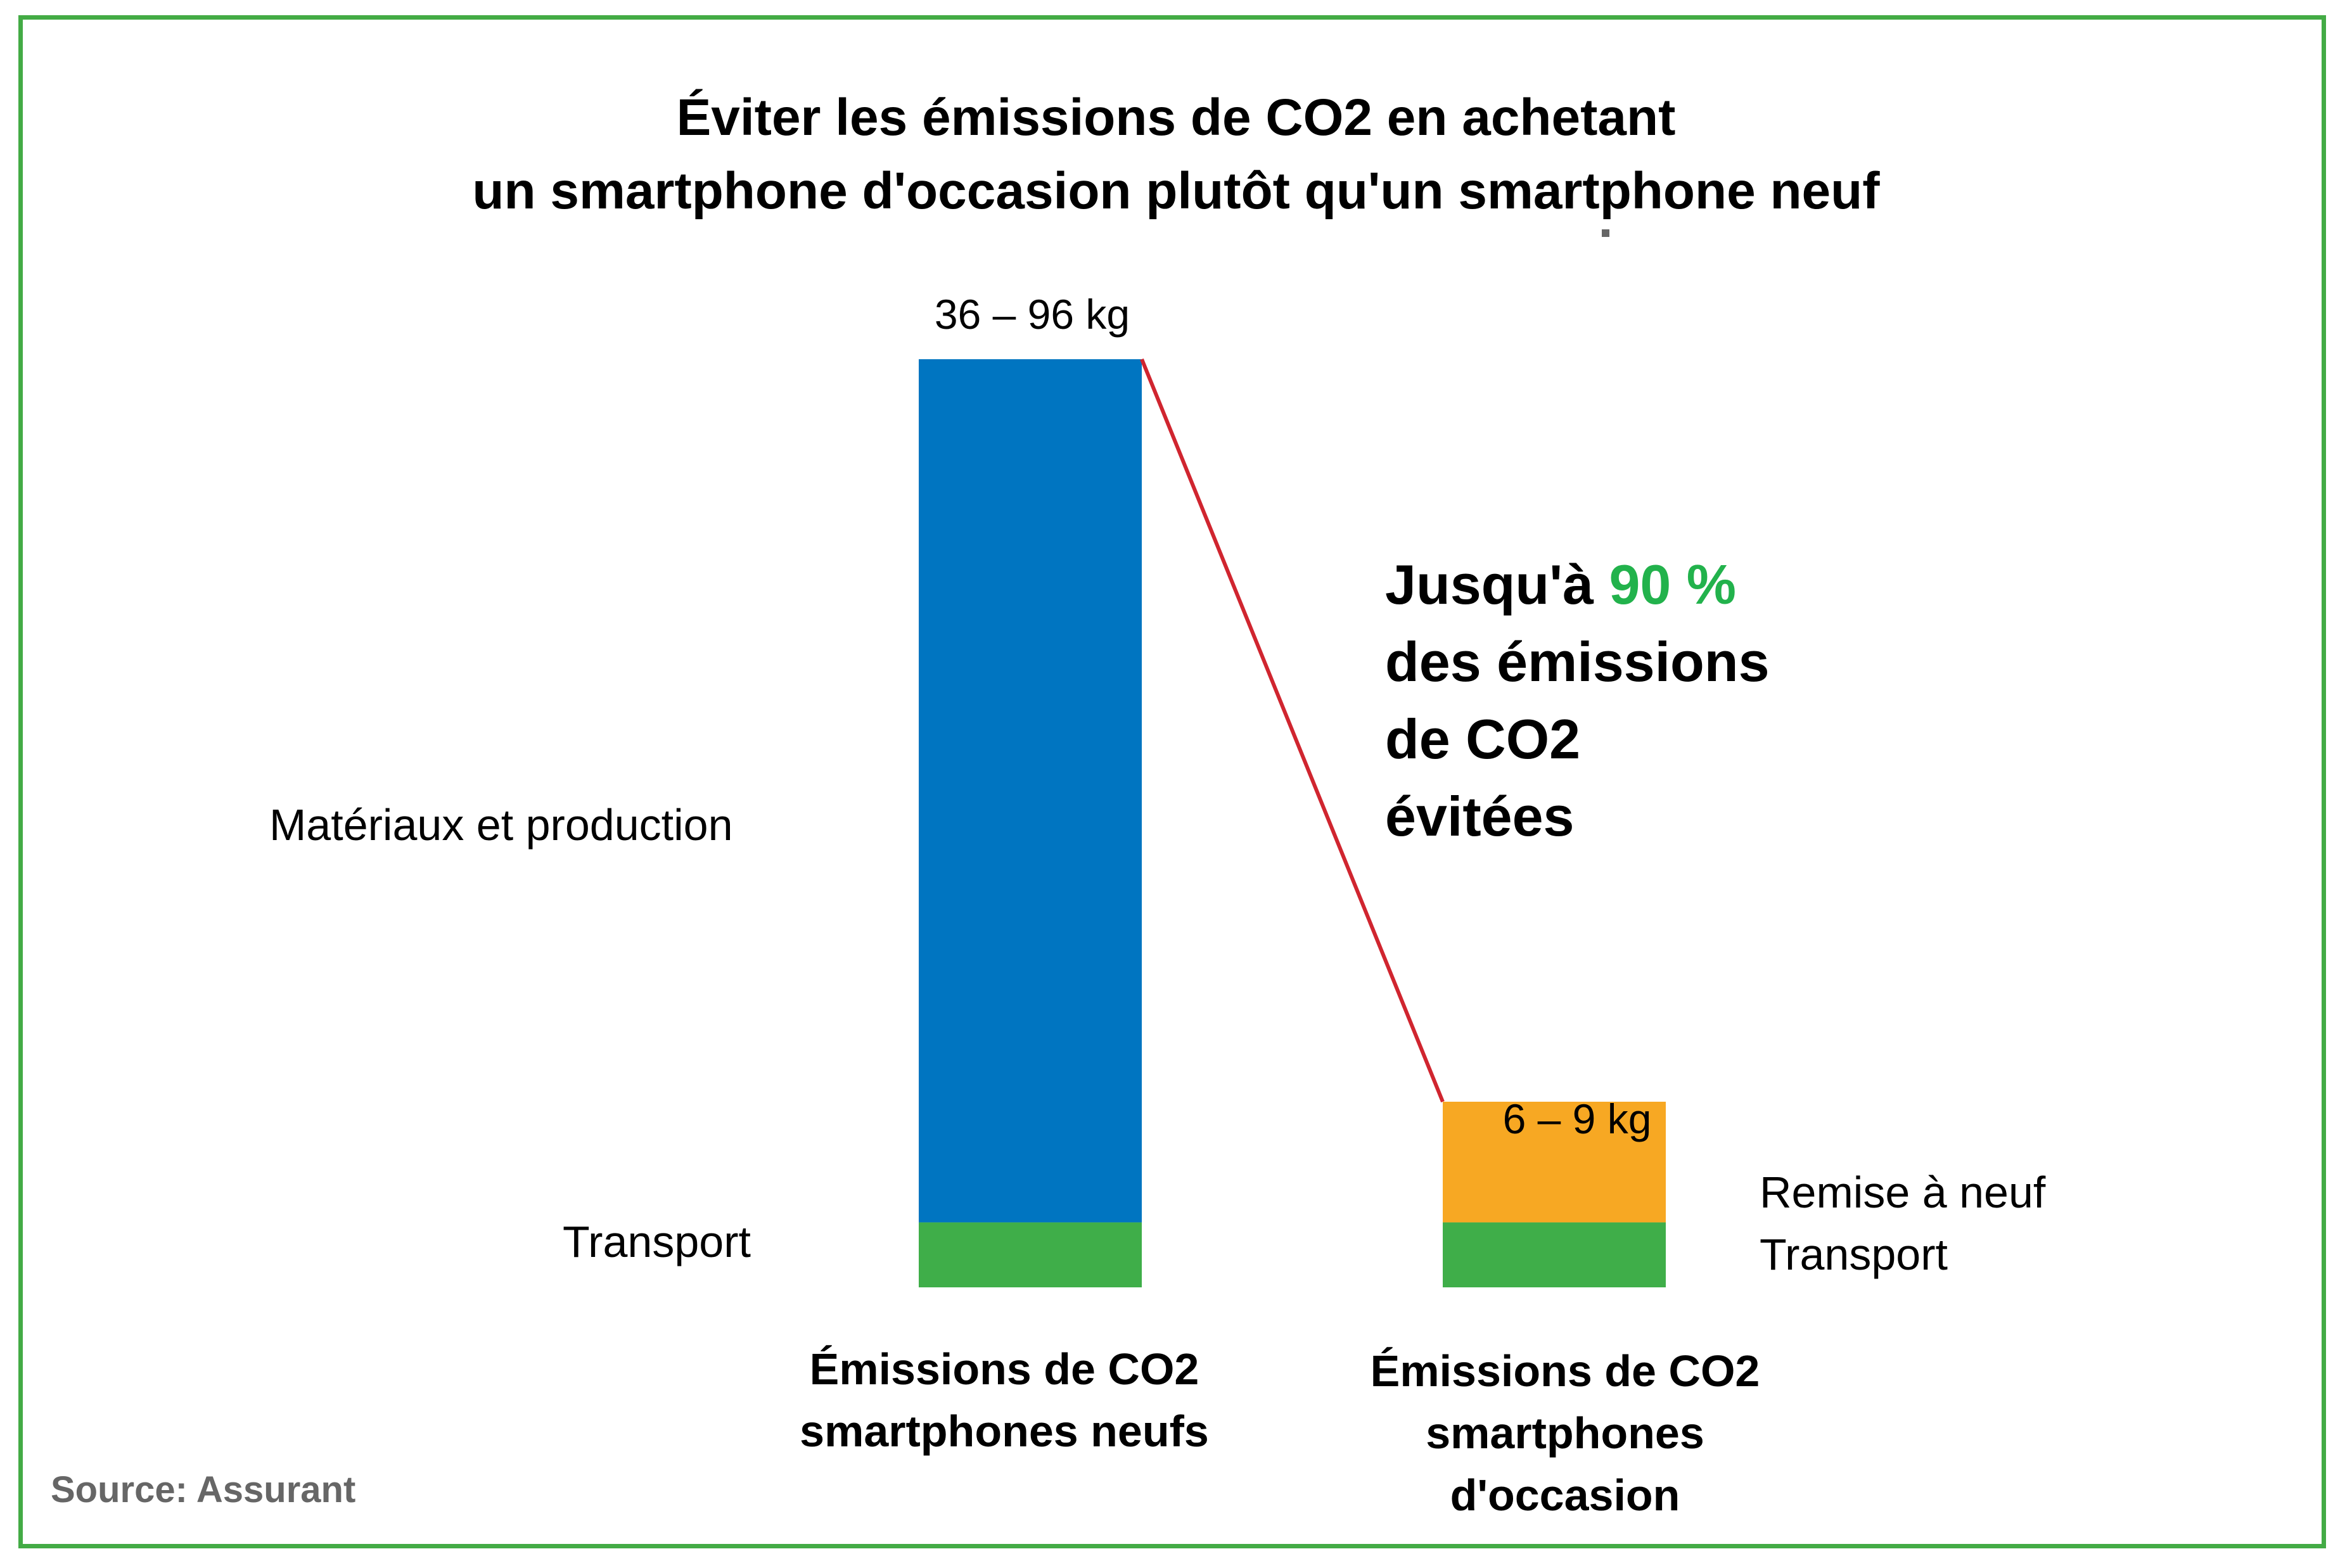 This screenshot has width=2352, height=1568. What do you see at coordinates (1605, 233) in the screenshot?
I see `title-dot` at bounding box center [1605, 233].